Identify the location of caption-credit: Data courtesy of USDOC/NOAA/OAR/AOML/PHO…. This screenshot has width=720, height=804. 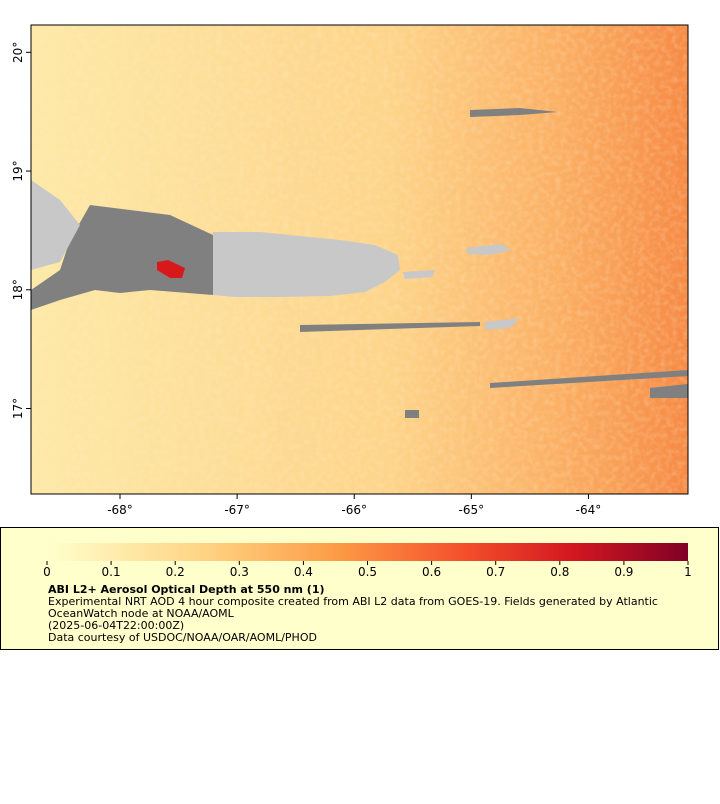
(182, 637).